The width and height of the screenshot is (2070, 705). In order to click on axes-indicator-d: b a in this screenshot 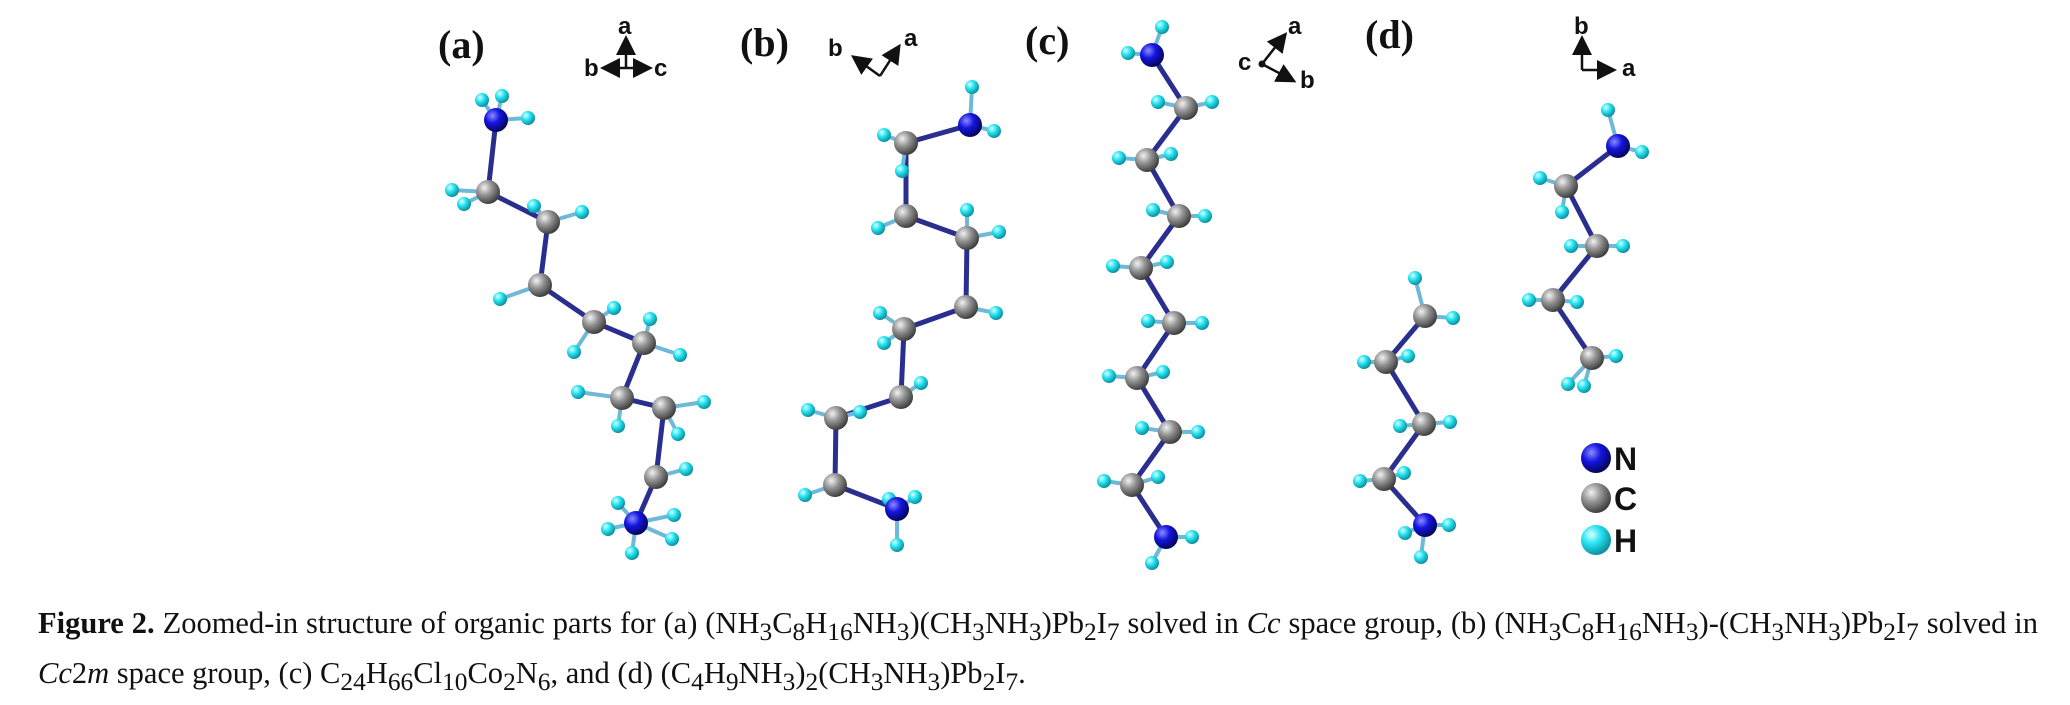, I will do `click(1604, 47)`.